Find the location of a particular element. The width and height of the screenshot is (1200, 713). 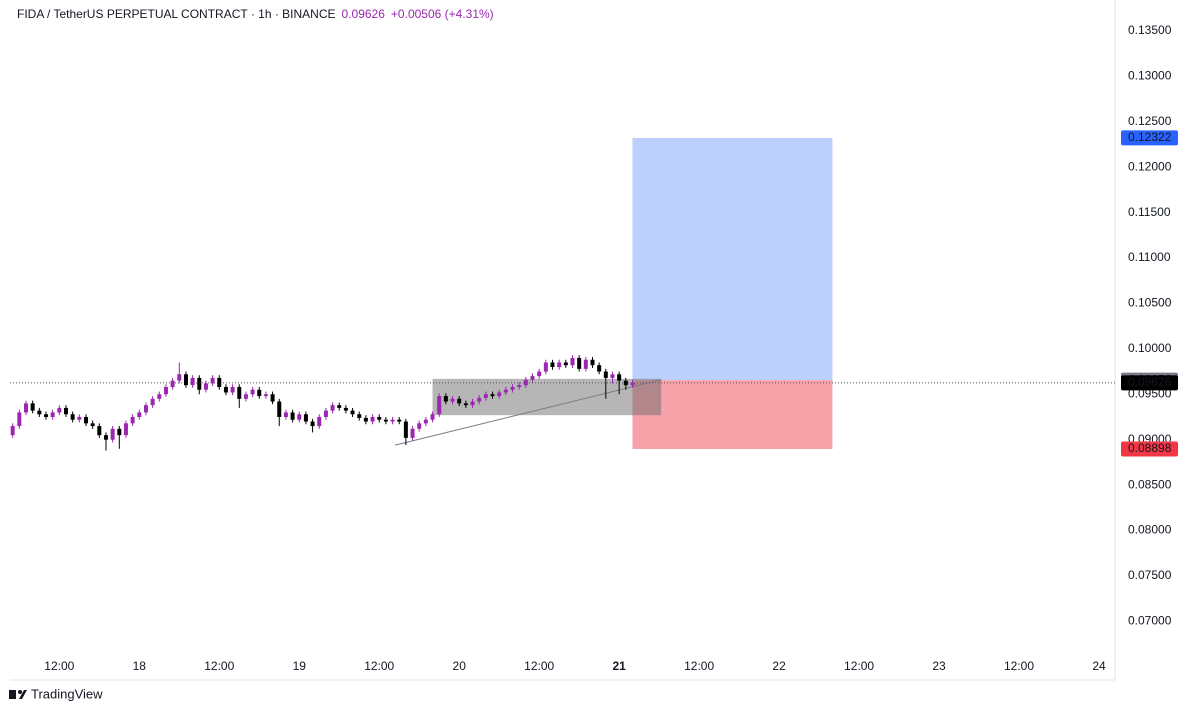

y-tick-label: 0.10500 is located at coordinates (1150, 303).